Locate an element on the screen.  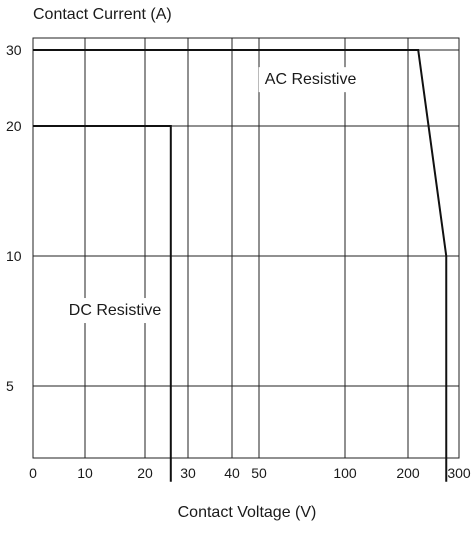
x-tick-label: 200 is located at coordinates (408, 473).